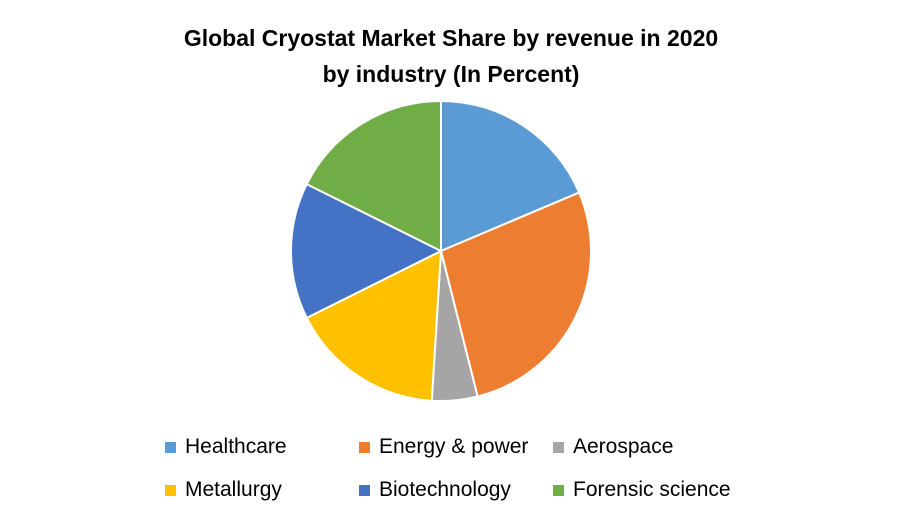 The image size is (902, 527). Describe the element at coordinates (373, 326) in the screenshot. I see `pie-slice-metallurgy` at that location.